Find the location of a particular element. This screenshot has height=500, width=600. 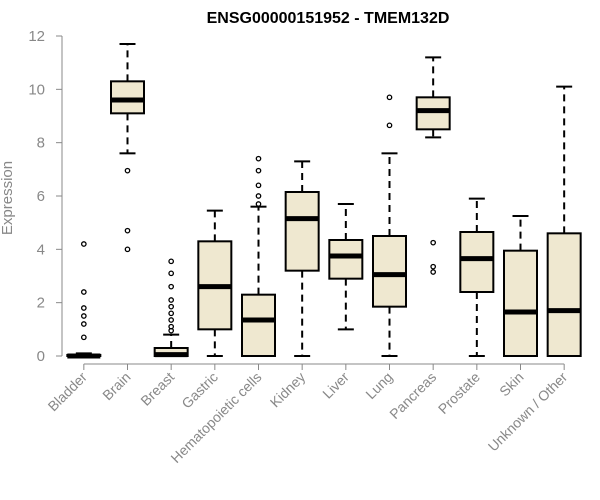

x-tick-label: Unknown / Other is located at coordinates (528, 412).